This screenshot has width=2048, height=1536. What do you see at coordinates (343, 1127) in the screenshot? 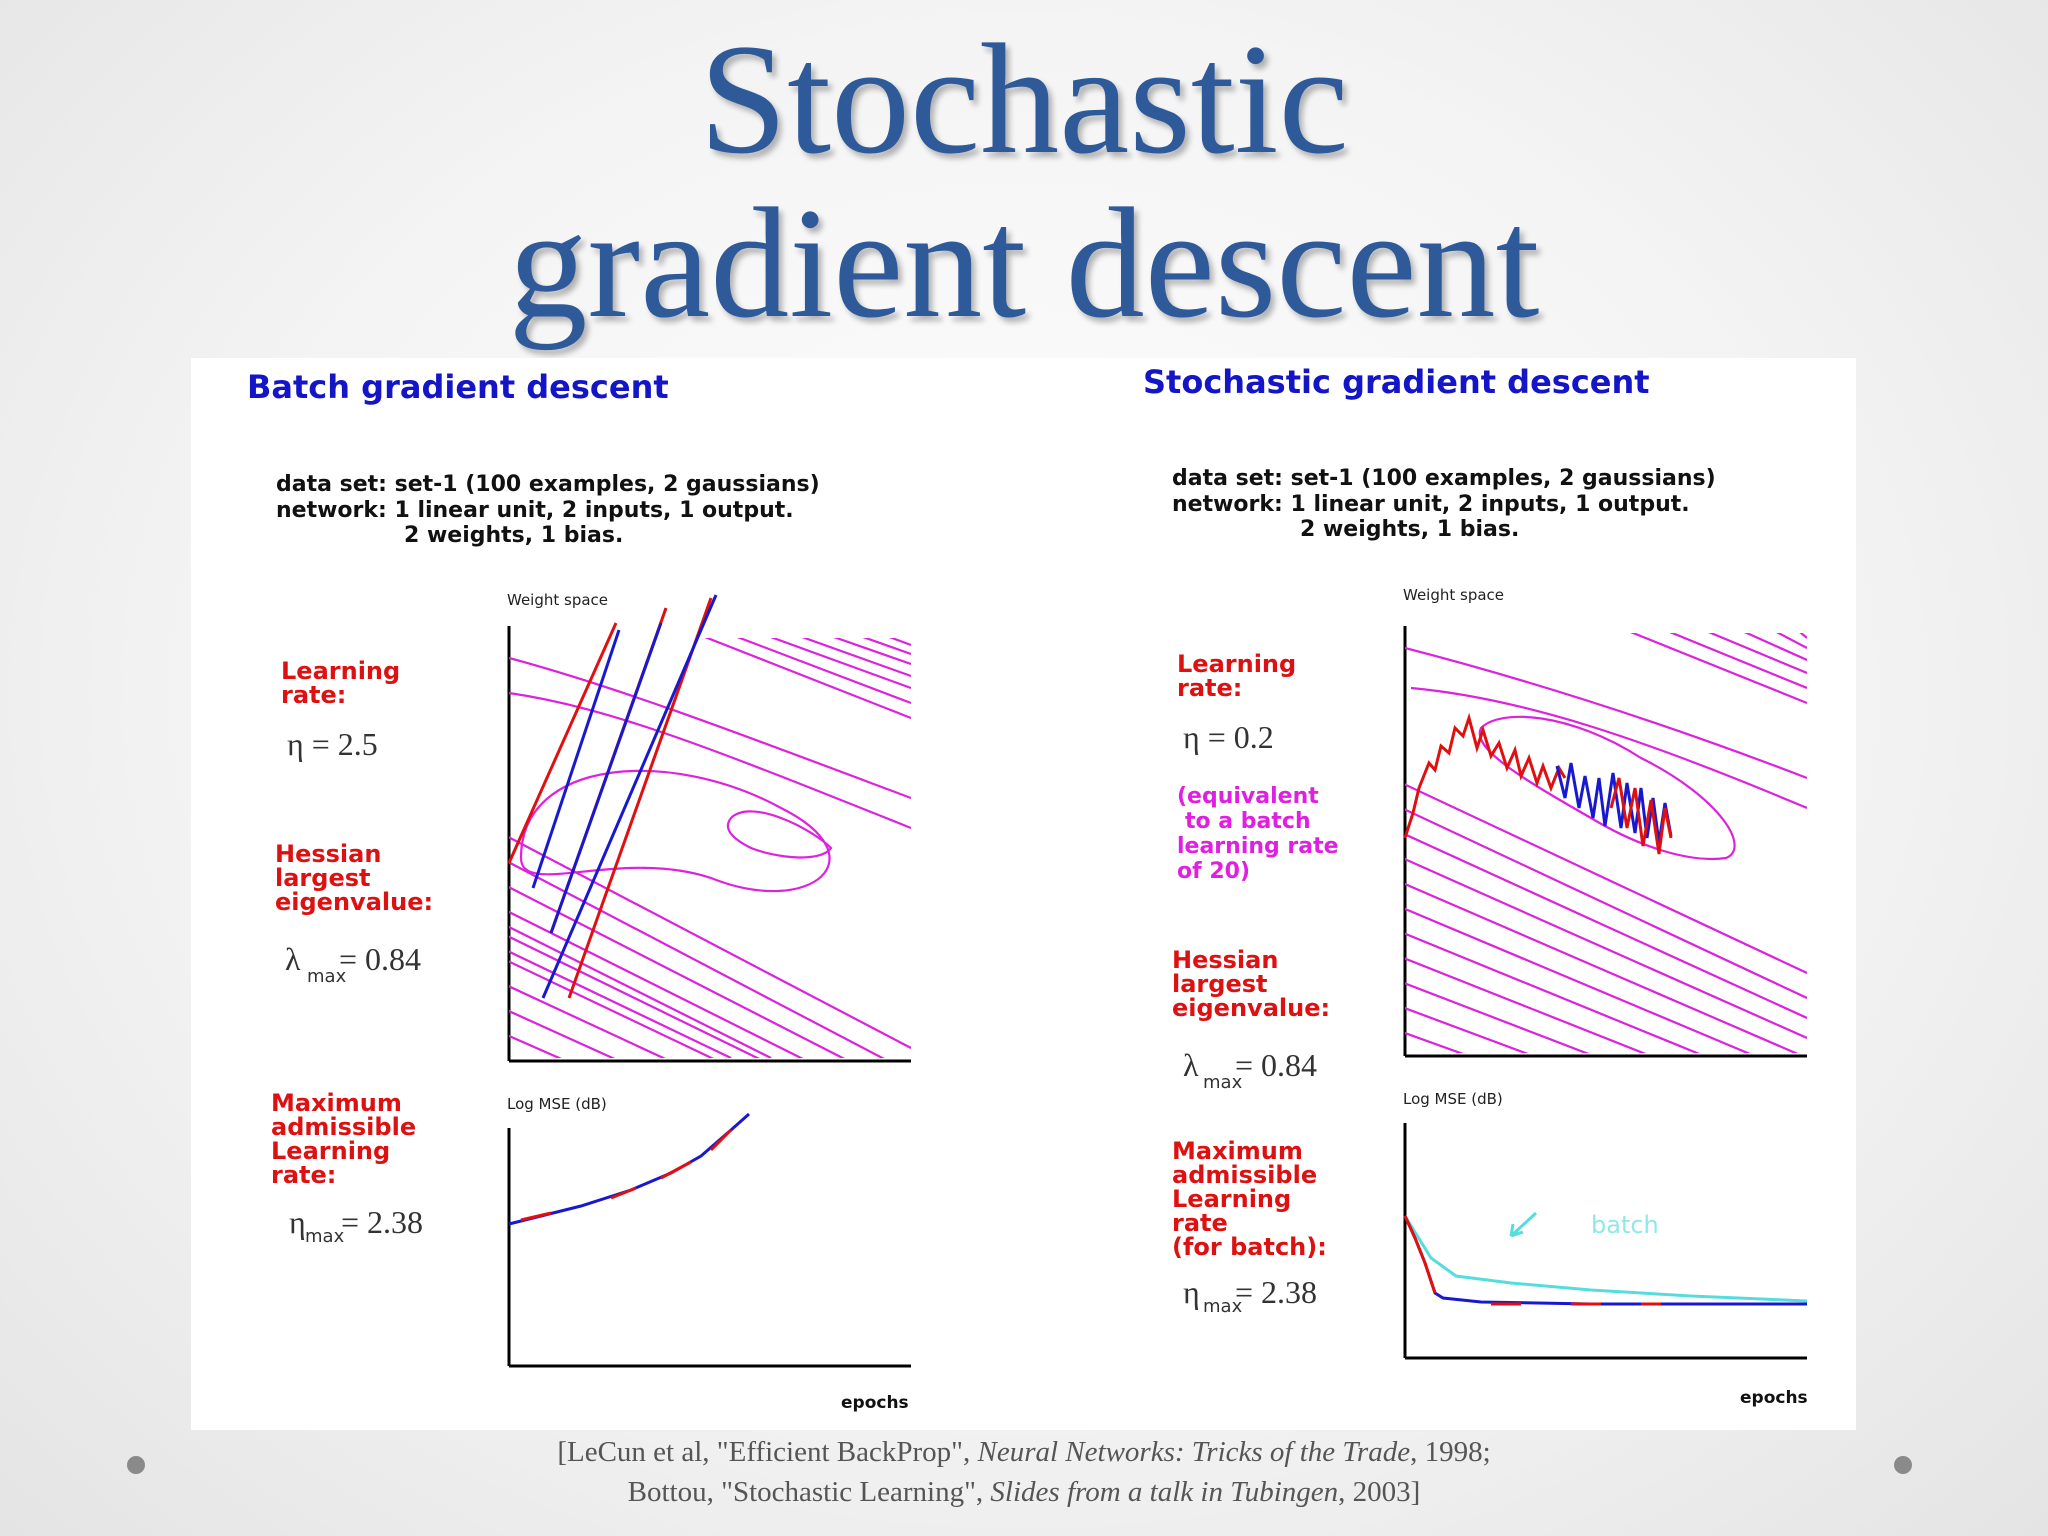
I see `left-max-label-2: admissible` at bounding box center [343, 1127].